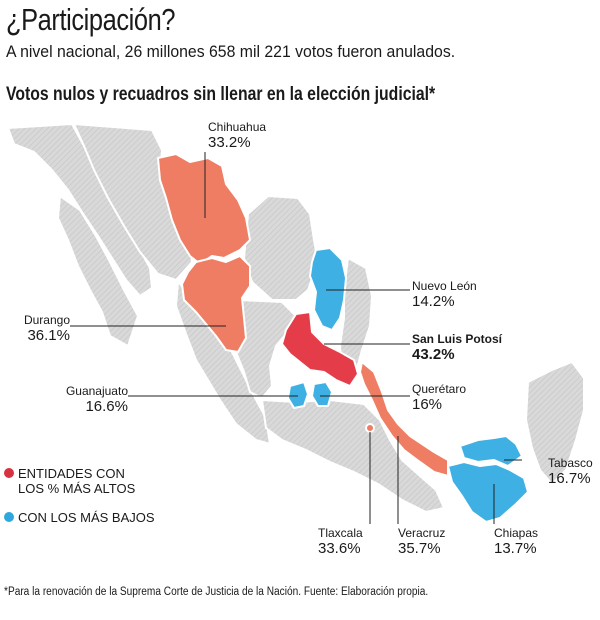  What do you see at coordinates (96, 391) in the screenshot?
I see `label-guanajuato-name: Guanajuato` at bounding box center [96, 391].